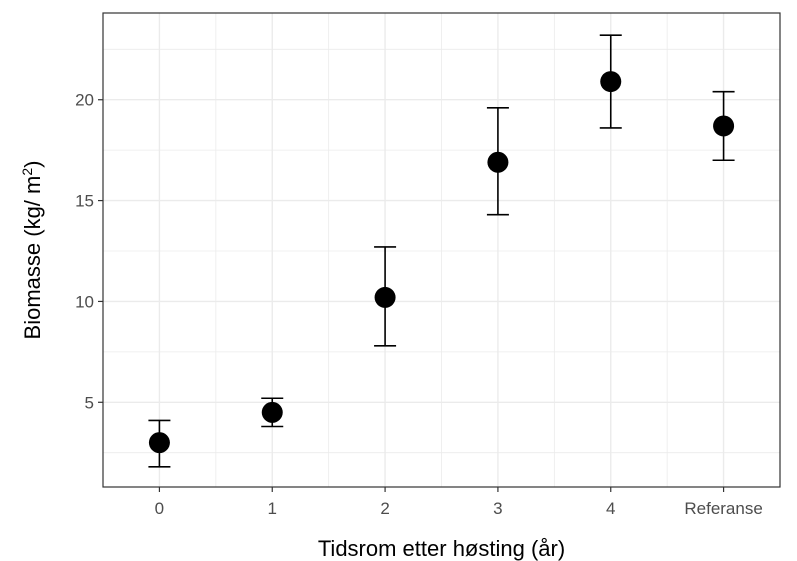  Describe the element at coordinates (441, 548) in the screenshot. I see `x-axis-title: Tidsrom etter høsting (år)` at that location.